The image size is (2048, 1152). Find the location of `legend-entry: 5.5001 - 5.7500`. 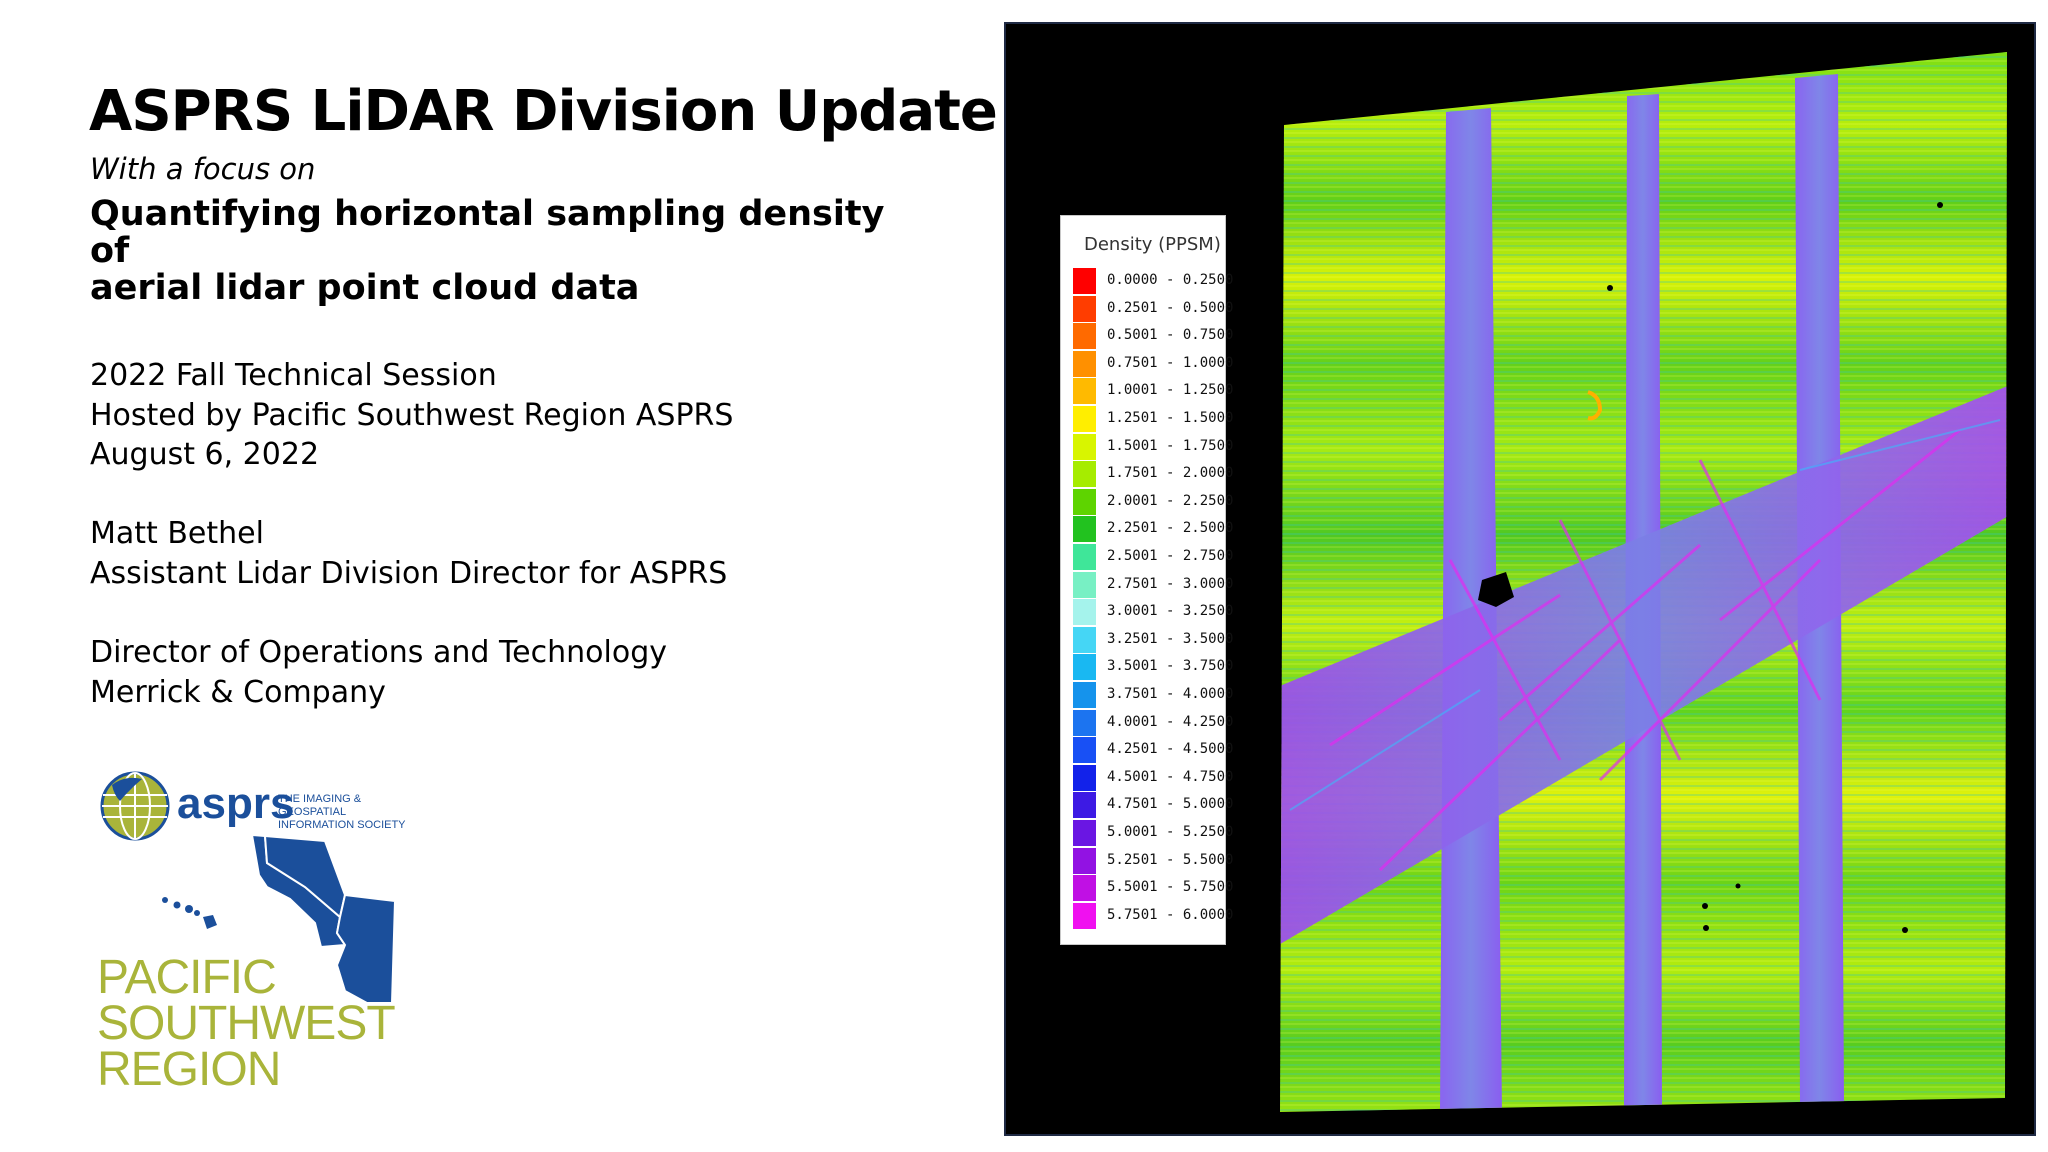

legend-entry: 5.5001 - 5.7500 is located at coordinates (1153, 888).